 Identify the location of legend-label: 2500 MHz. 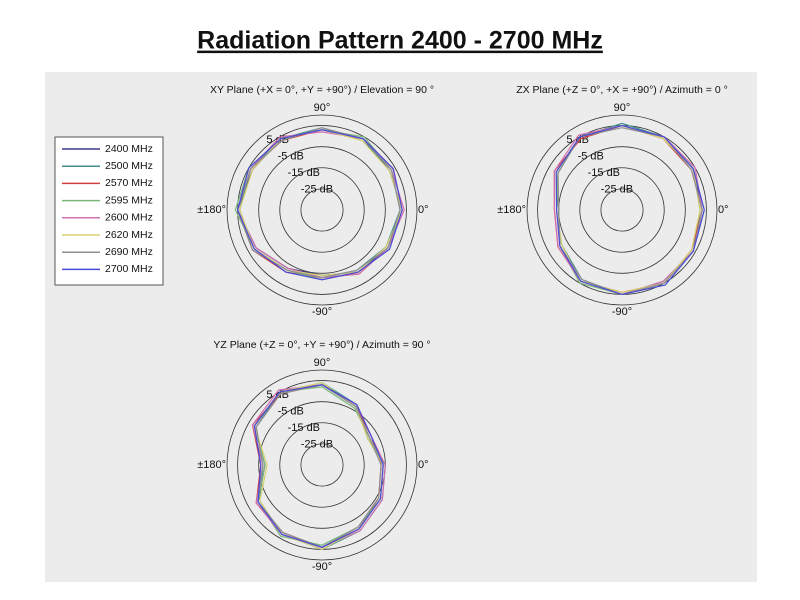
(129, 166).